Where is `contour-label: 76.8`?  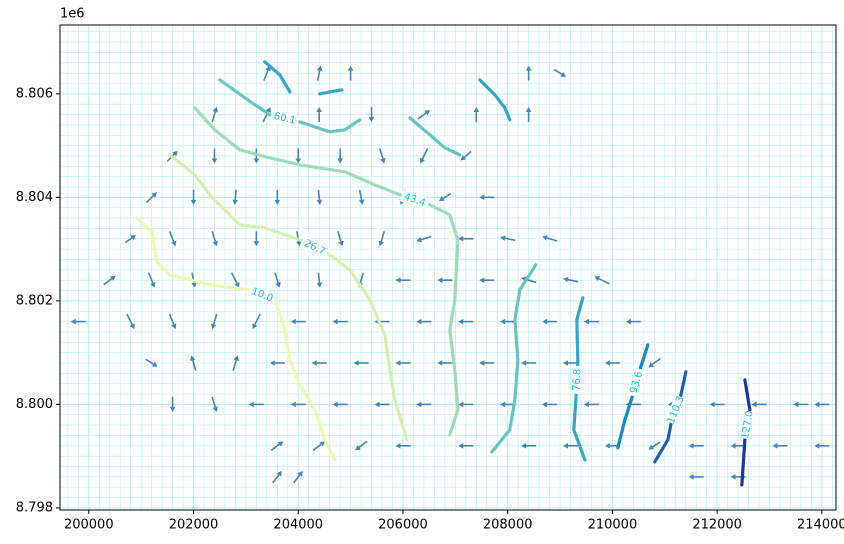 contour-label: 76.8 is located at coordinates (577, 379).